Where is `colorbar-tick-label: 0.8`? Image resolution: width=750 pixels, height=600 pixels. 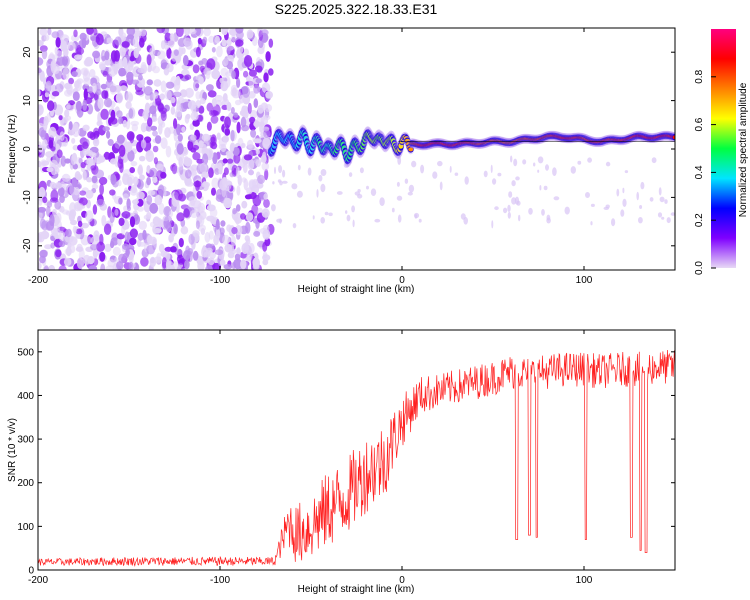
colorbar-tick-label: 0.8 is located at coordinates (699, 76).